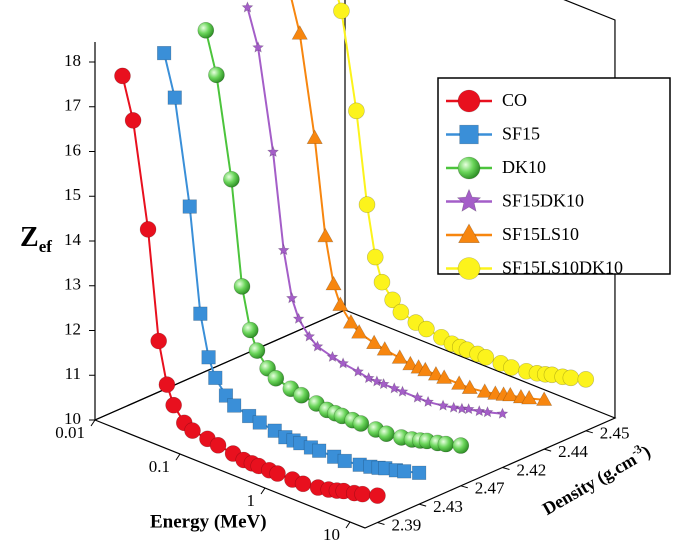 The image size is (685, 542). Describe the element at coordinates (490, 488) in the screenshot. I see `z-tick-label: 2.47` at that location.